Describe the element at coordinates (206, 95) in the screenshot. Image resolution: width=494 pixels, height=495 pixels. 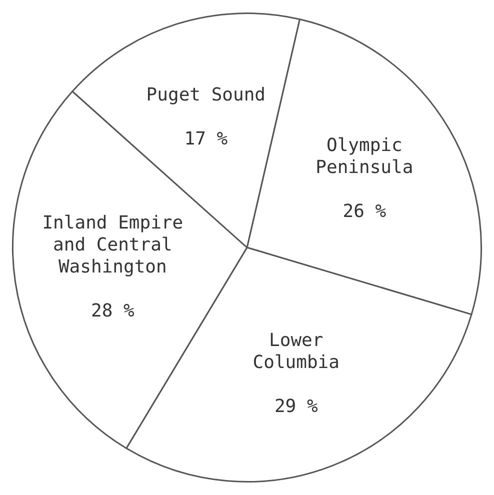
I see `slice-label: Puget Sound` at that location.